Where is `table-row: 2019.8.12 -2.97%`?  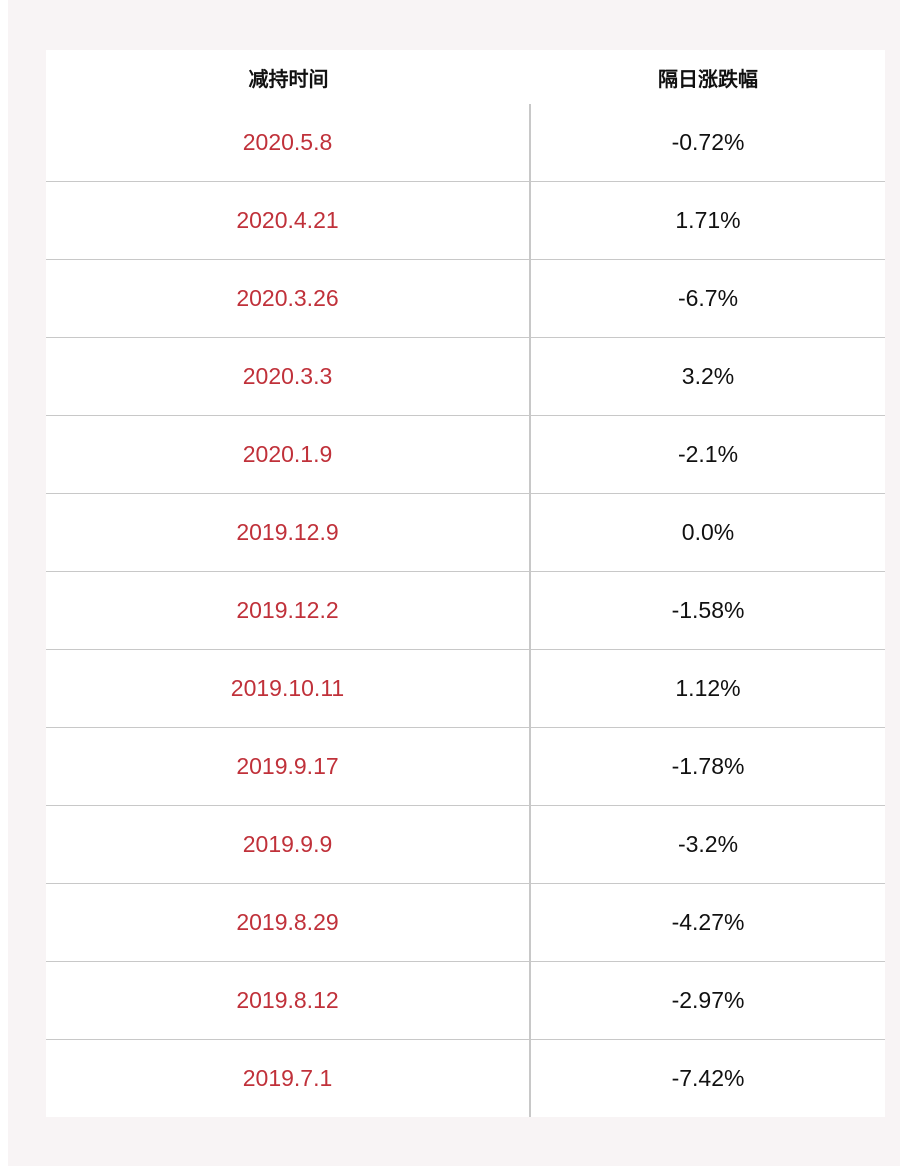 table-row: 2019.8.12 -2.97% is located at coordinates (465, 1001).